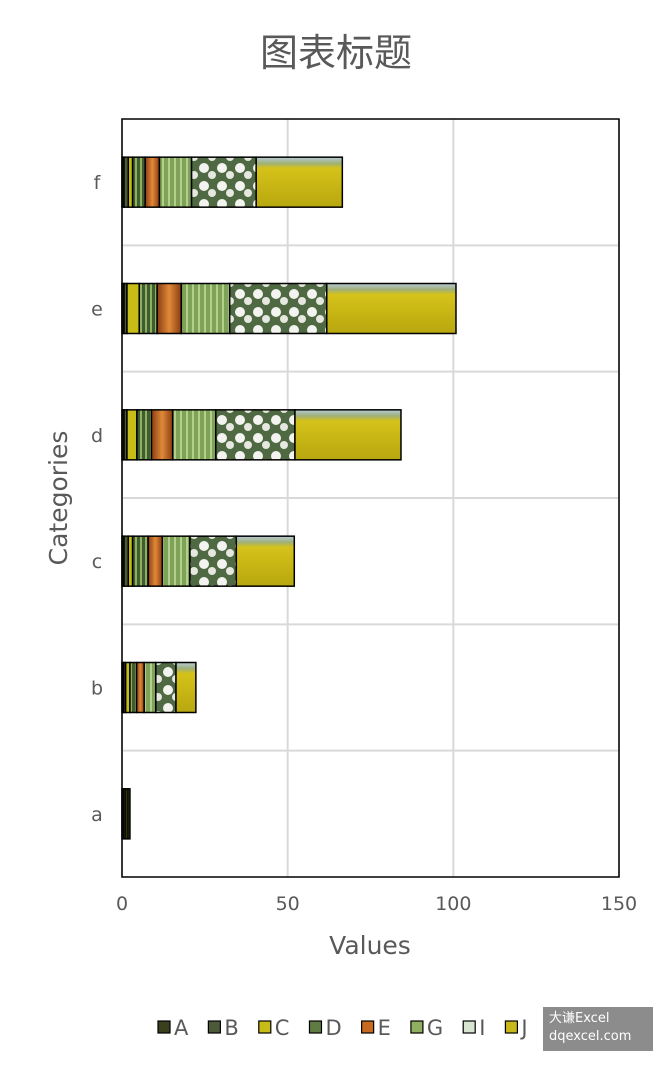  I want to click on legend-swatch-D, so click(315, 1027).